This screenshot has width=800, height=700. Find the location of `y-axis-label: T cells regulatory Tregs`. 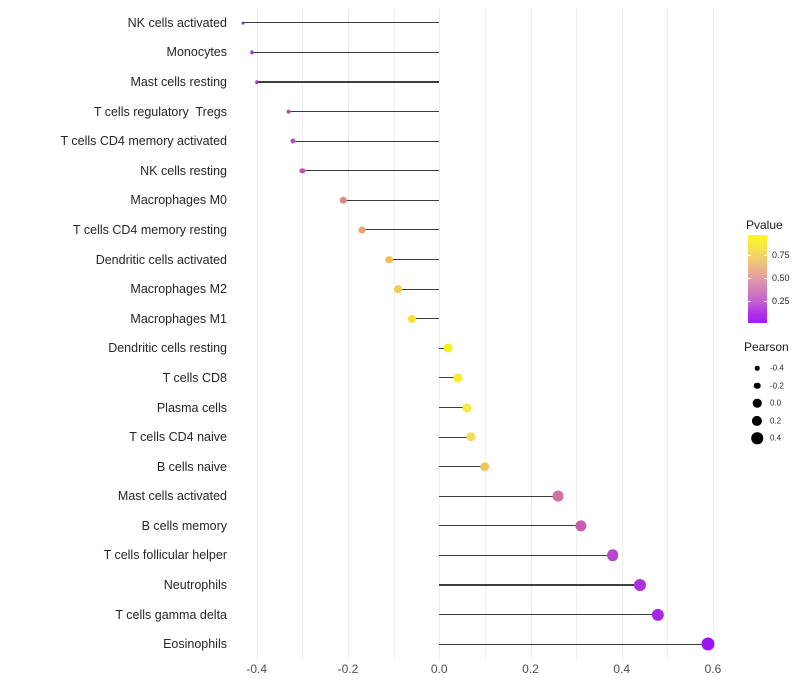

y-axis-label: T cells regulatory Tregs is located at coordinates (160, 111).